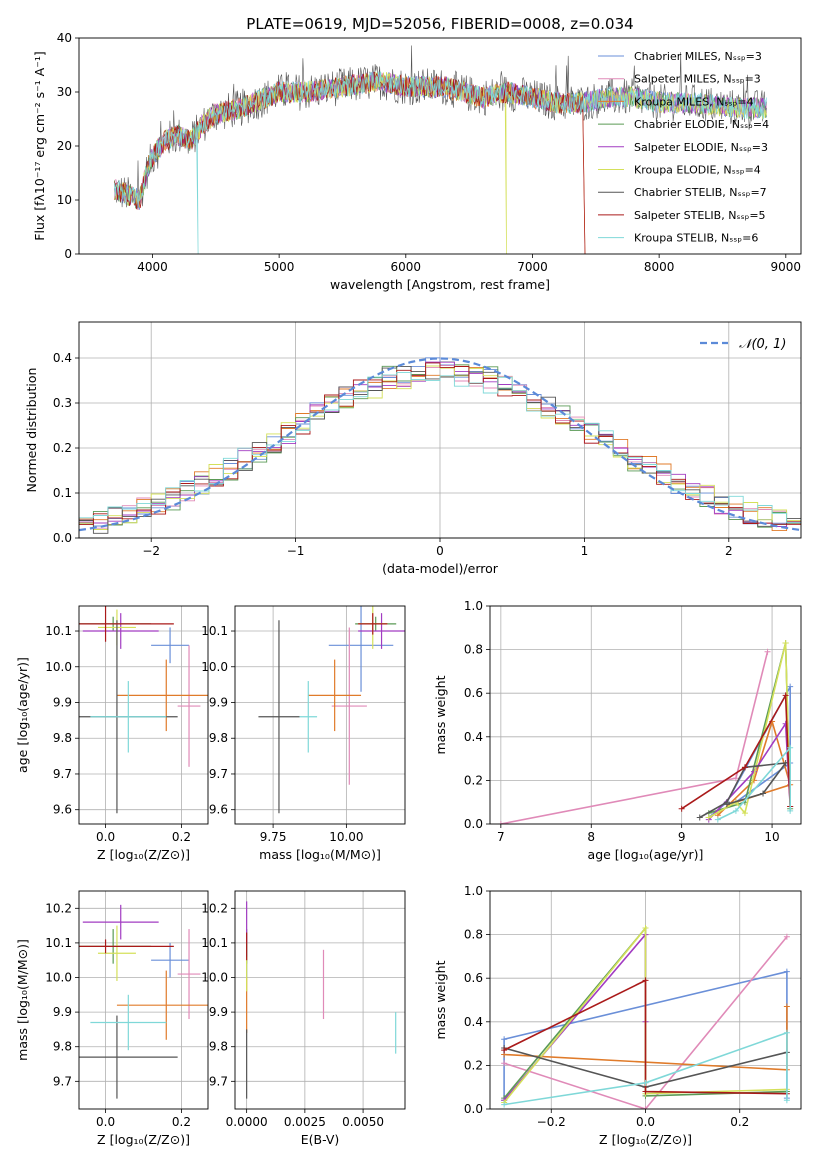 The width and height of the screenshot is (819, 1170). What do you see at coordinates (473, 891) in the screenshot?
I see `y-tick-label: 1.0` at bounding box center [473, 891].